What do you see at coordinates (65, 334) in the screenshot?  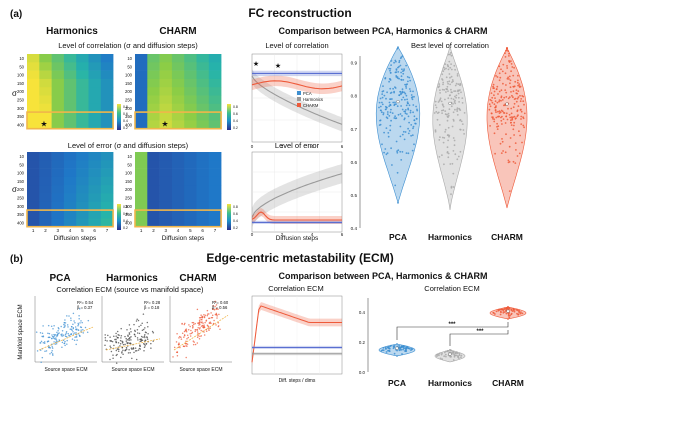 I see `scatter-pca: R²= 0.54β = 0.37 Source space ECM` at bounding box center [65, 334].